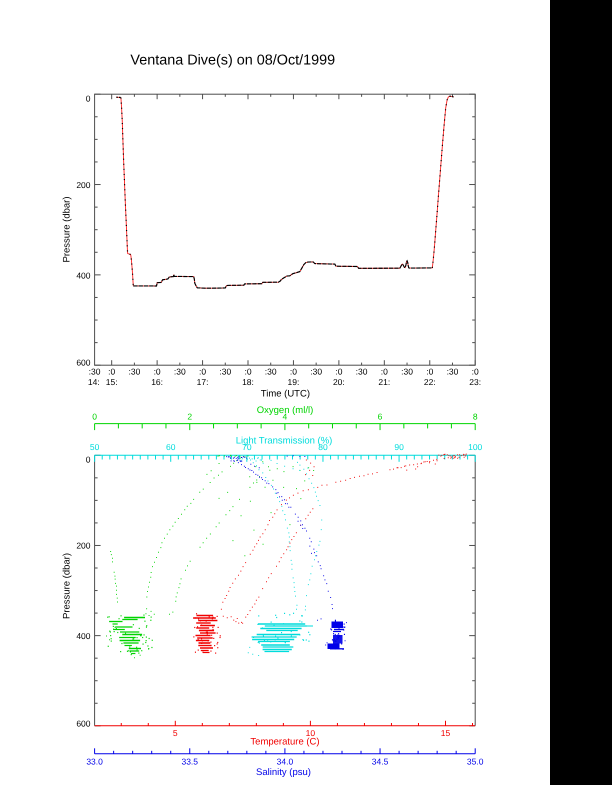 This screenshot has height=785, width=612. I want to click on svg-text: 22:, so click(430, 382).